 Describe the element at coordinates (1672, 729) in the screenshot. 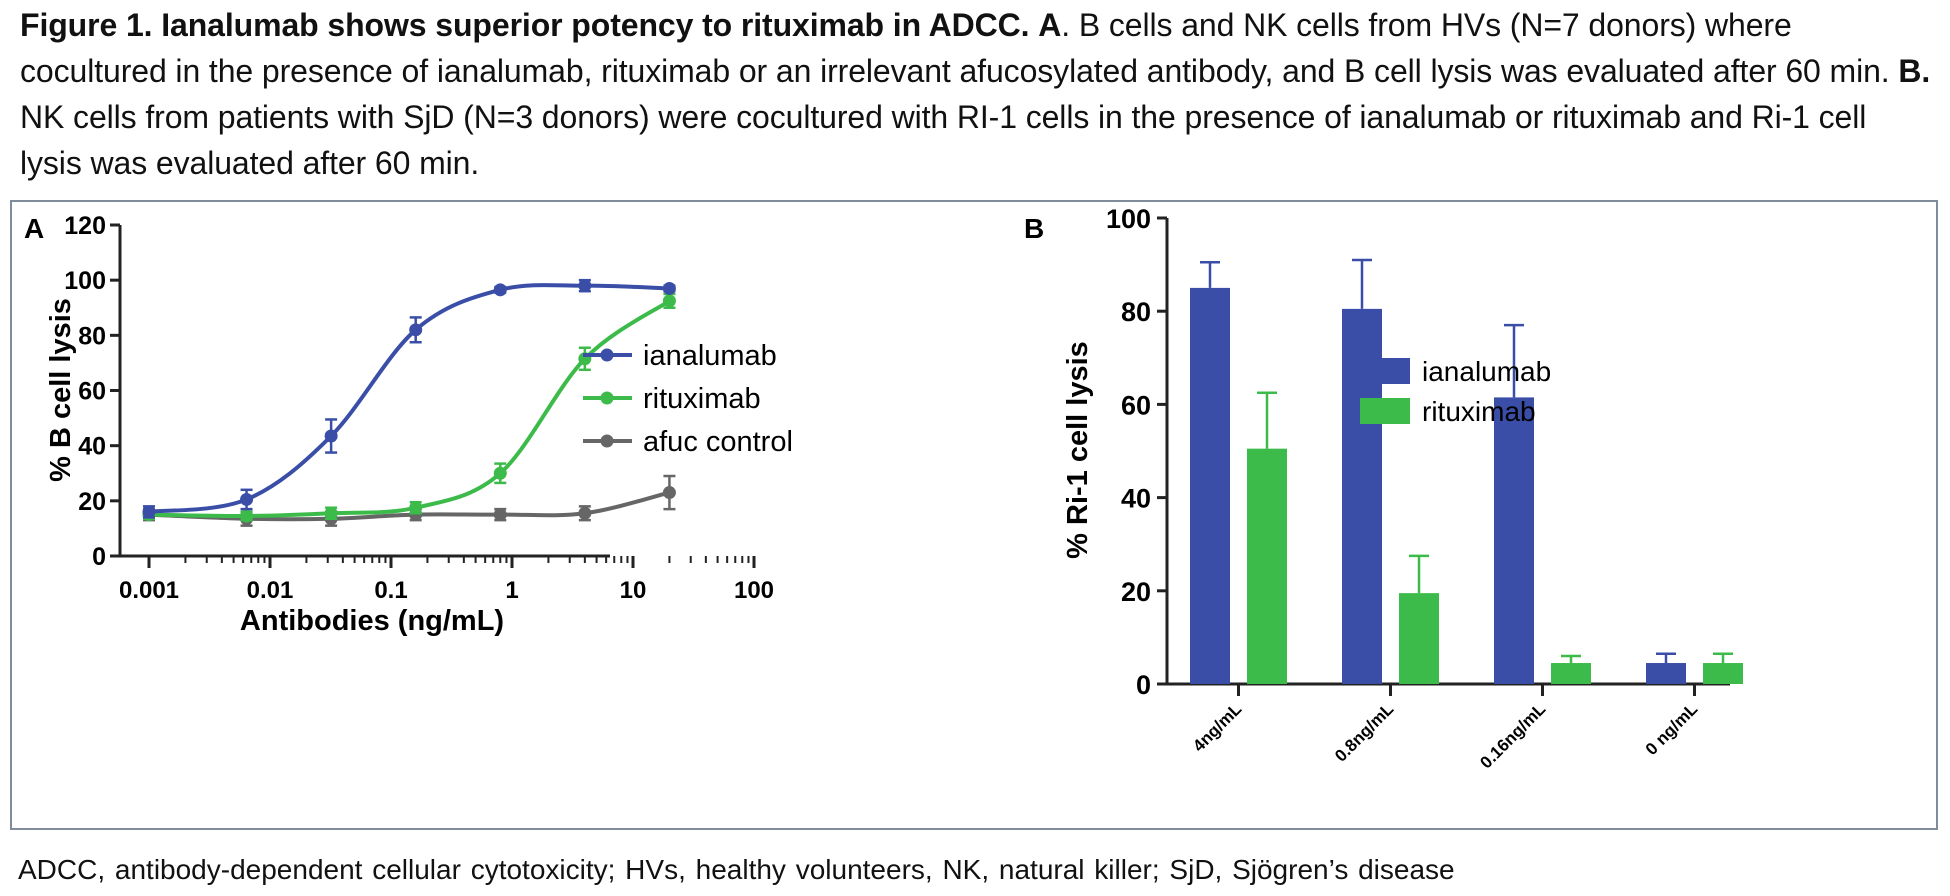

I see `panel-b-x-tick-label: 0 ng/mL` at that location.